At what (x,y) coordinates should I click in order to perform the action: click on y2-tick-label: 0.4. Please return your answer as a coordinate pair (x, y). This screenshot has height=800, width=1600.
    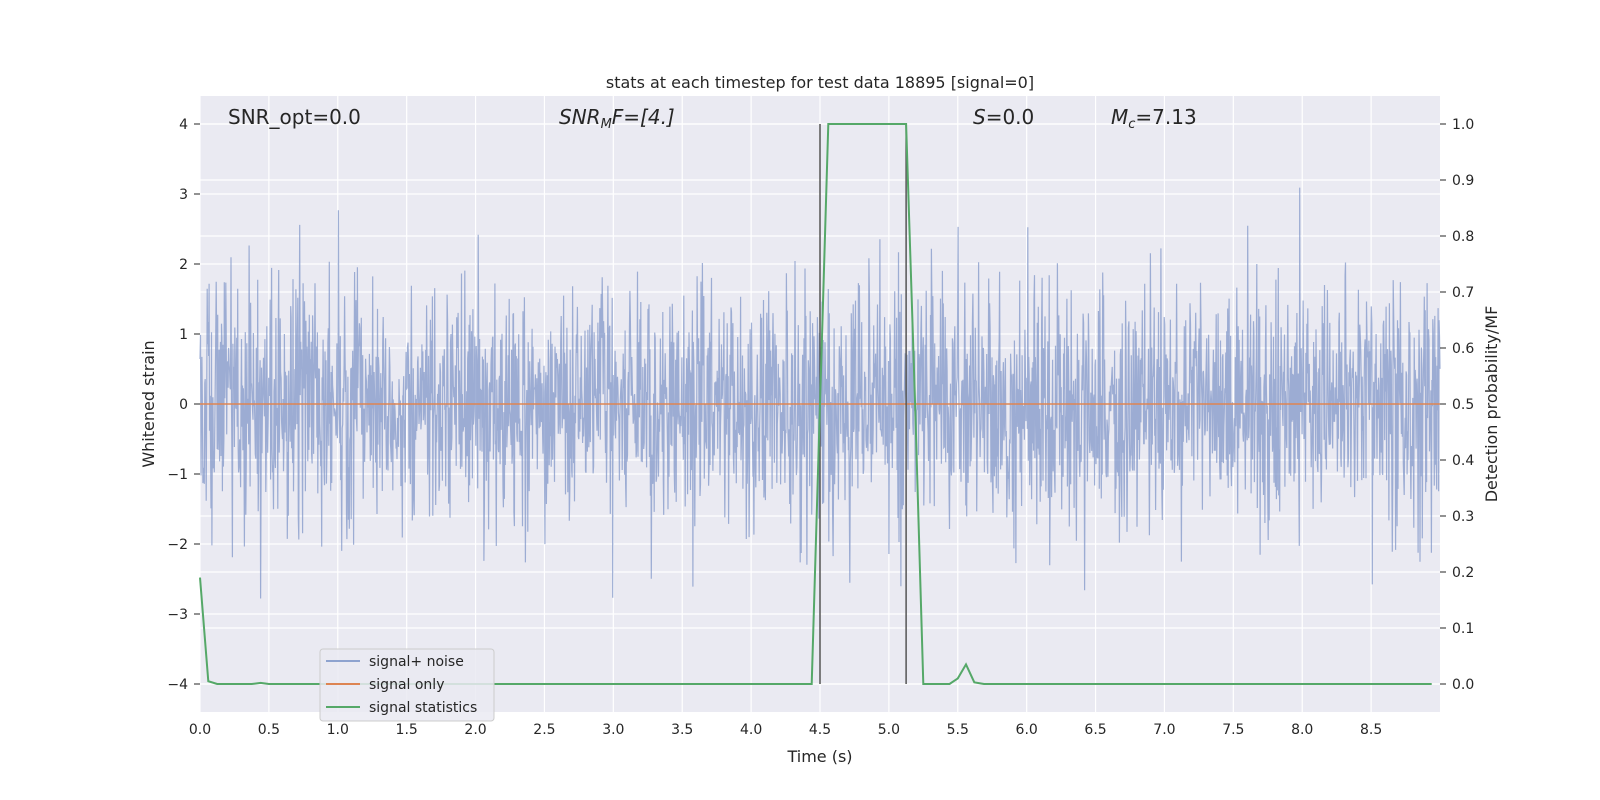
    Looking at the image, I should click on (1463, 461).